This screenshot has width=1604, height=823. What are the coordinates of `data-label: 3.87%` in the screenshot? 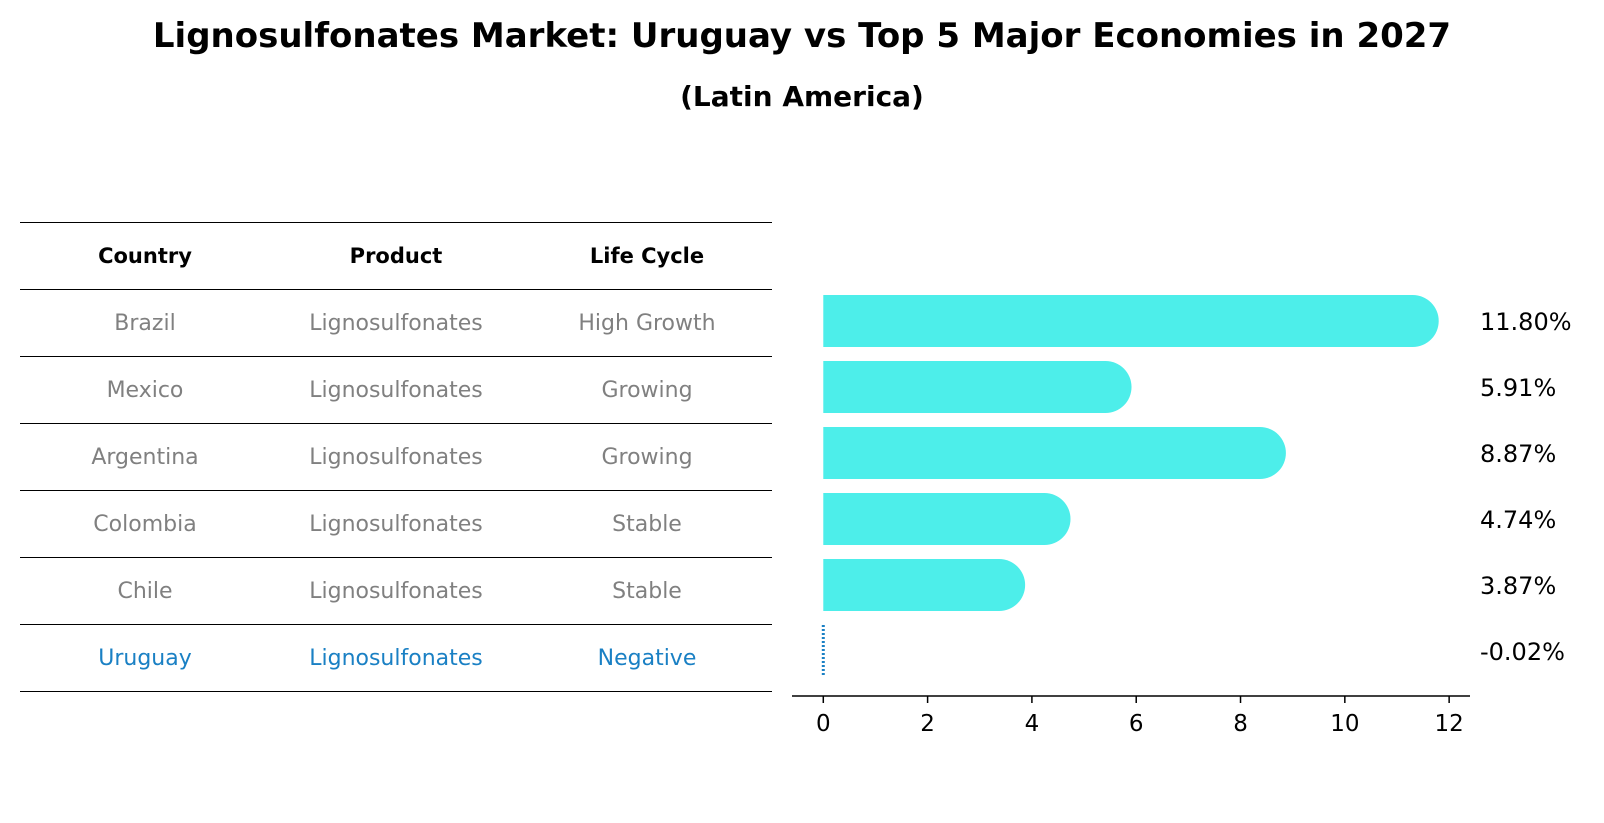 It's located at (1518, 586).